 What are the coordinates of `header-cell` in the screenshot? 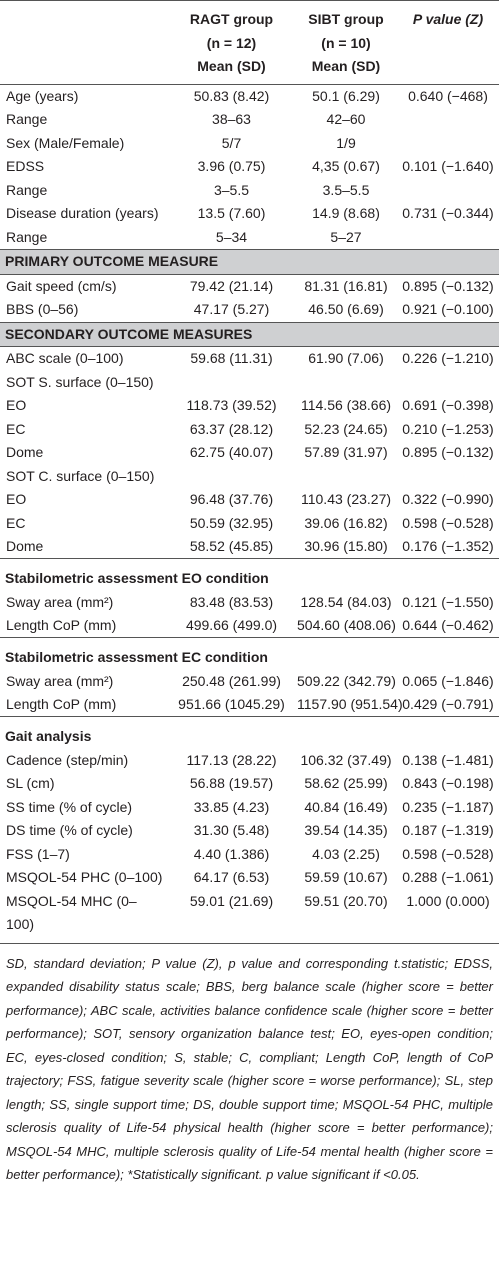 It's located at (84, 43).